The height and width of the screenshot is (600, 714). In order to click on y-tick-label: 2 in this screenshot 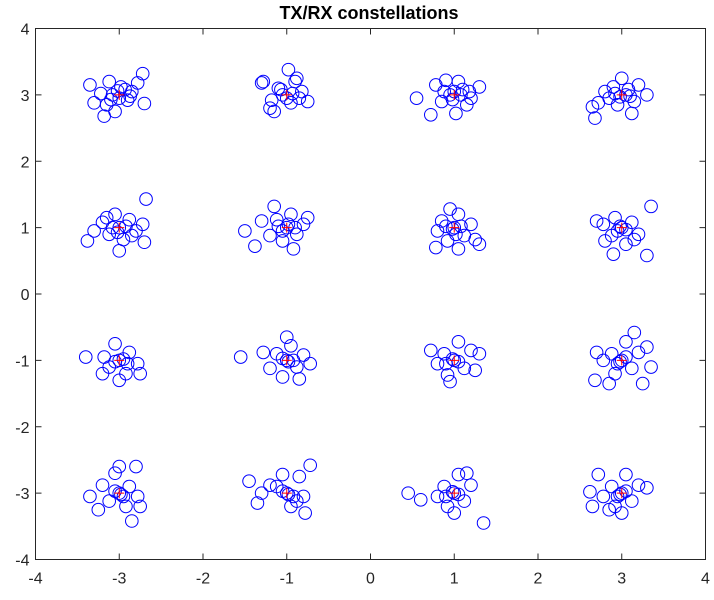, I will do `click(25, 162)`.